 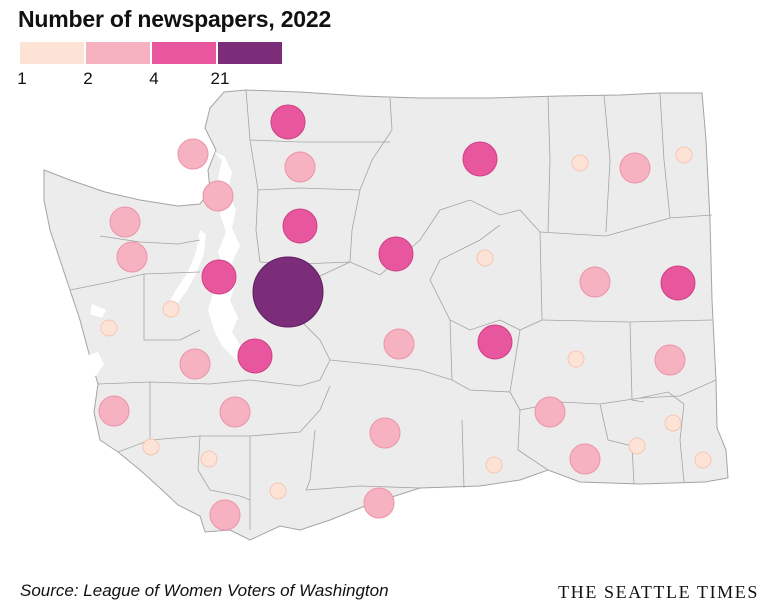 What do you see at coordinates (673, 423) in the screenshot?
I see `dot-garfield` at bounding box center [673, 423].